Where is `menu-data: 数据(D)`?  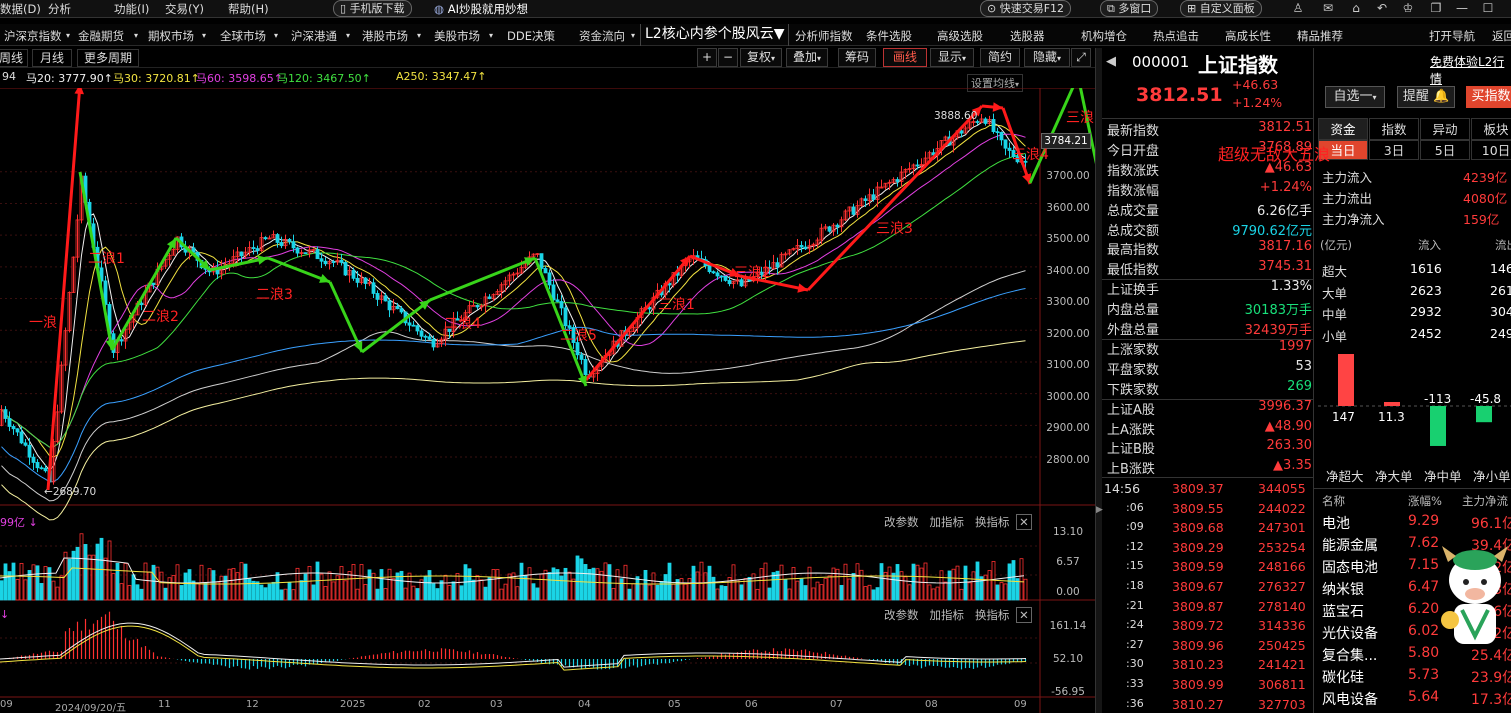 menu-data: 数据(D) is located at coordinates (20, 9).